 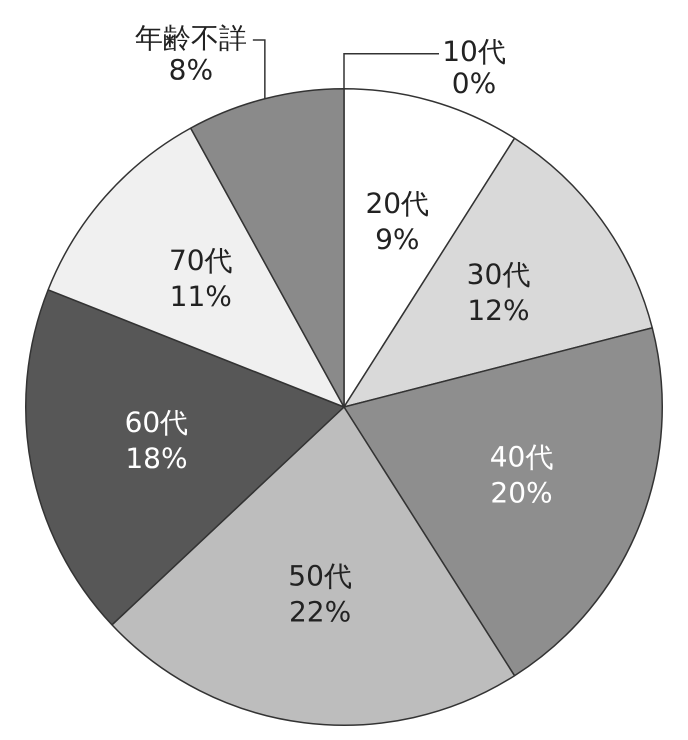 What do you see at coordinates (320, 576) in the screenshot?
I see `slice-label: 50代` at bounding box center [320, 576].